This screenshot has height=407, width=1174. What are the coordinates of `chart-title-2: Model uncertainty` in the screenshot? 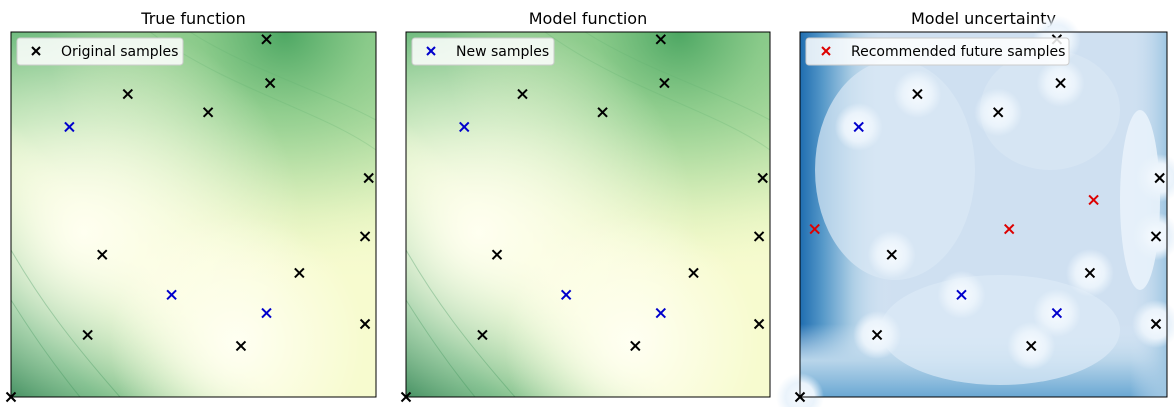 It's located at (983, 18).